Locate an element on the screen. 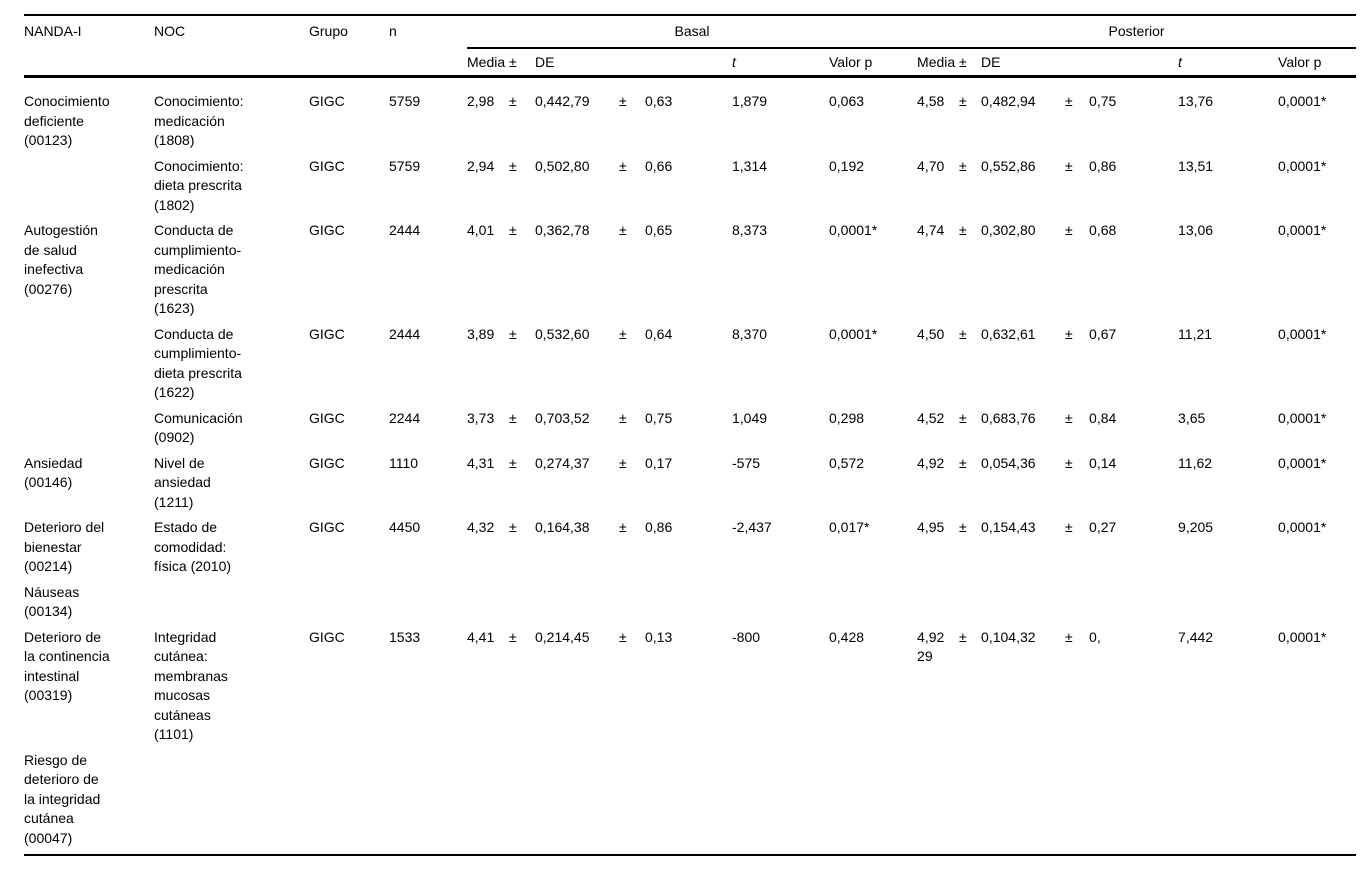 Image resolution: width=1364 pixels, height=879 pixels. nanda-cell: Autogestión de salud inefectiva (00276) is located at coordinates (89, 273).